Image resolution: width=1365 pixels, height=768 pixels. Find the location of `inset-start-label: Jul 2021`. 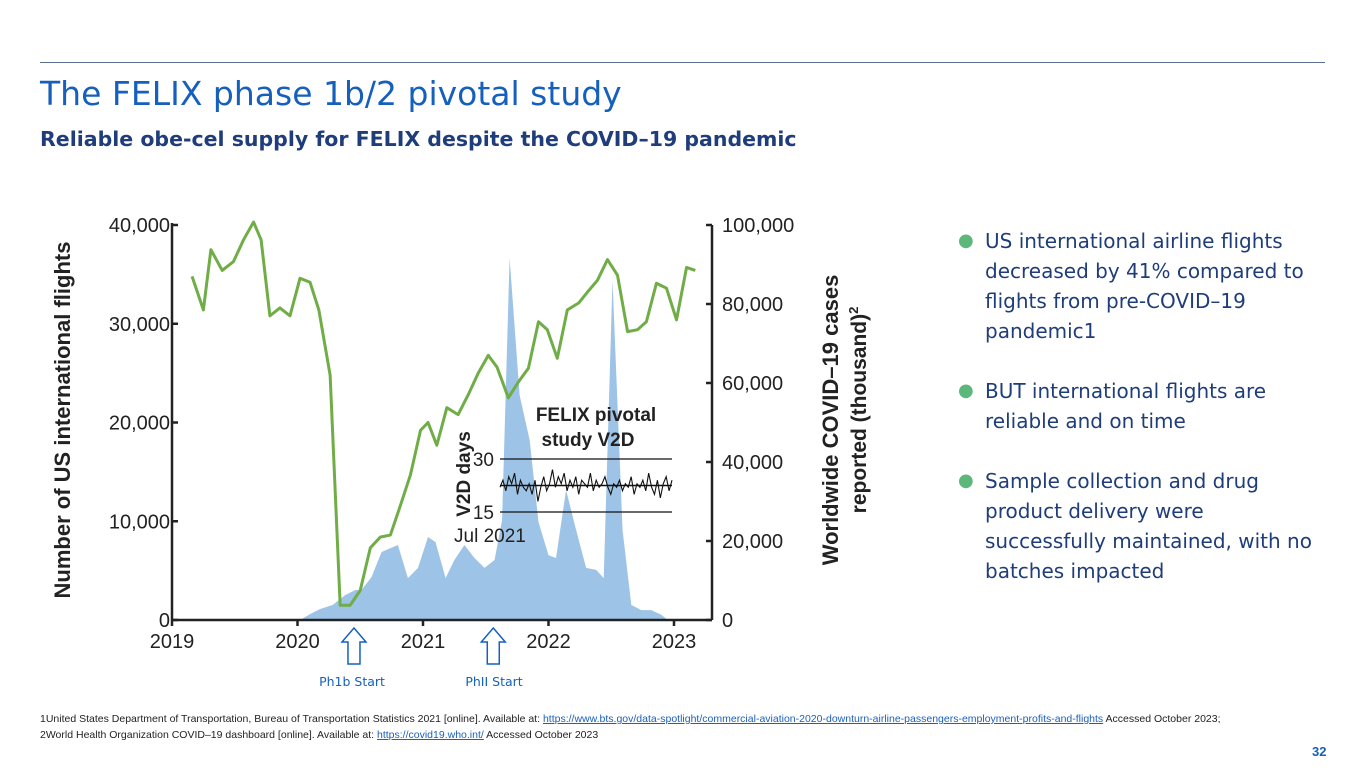

inset-start-label: Jul 2021 is located at coordinates (490, 536).